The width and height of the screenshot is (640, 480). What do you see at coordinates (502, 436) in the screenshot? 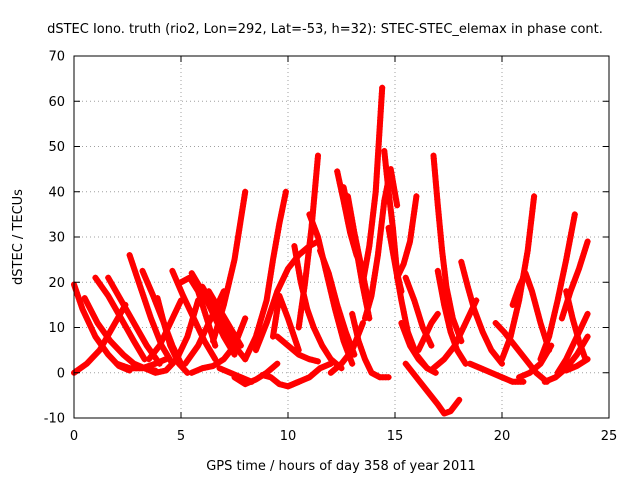
I see `x-tick-label: 20` at bounding box center [502, 436].